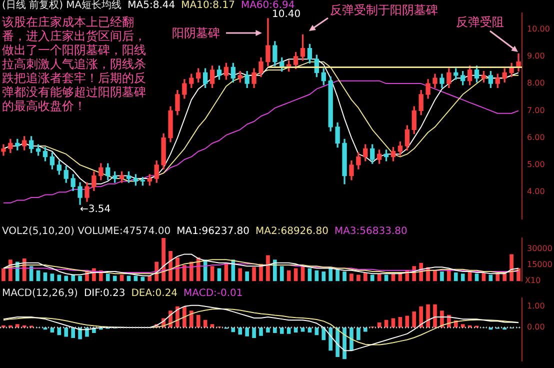 Image resolution: width=554 pixels, height=368 pixels. Describe the element at coordinates (267, 5) in the screenshot. I see `text: MA60:6.94` at that location.